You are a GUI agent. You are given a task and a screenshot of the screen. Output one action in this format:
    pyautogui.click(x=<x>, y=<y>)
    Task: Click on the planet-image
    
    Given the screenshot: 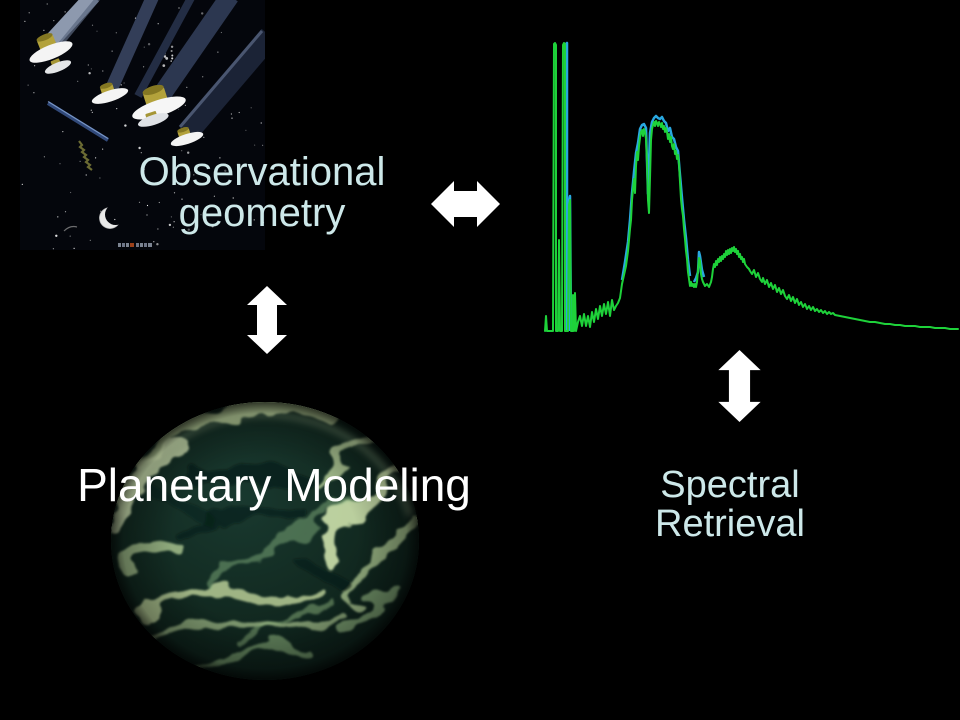 What is the action you would take?
    pyautogui.click(x=265, y=541)
    